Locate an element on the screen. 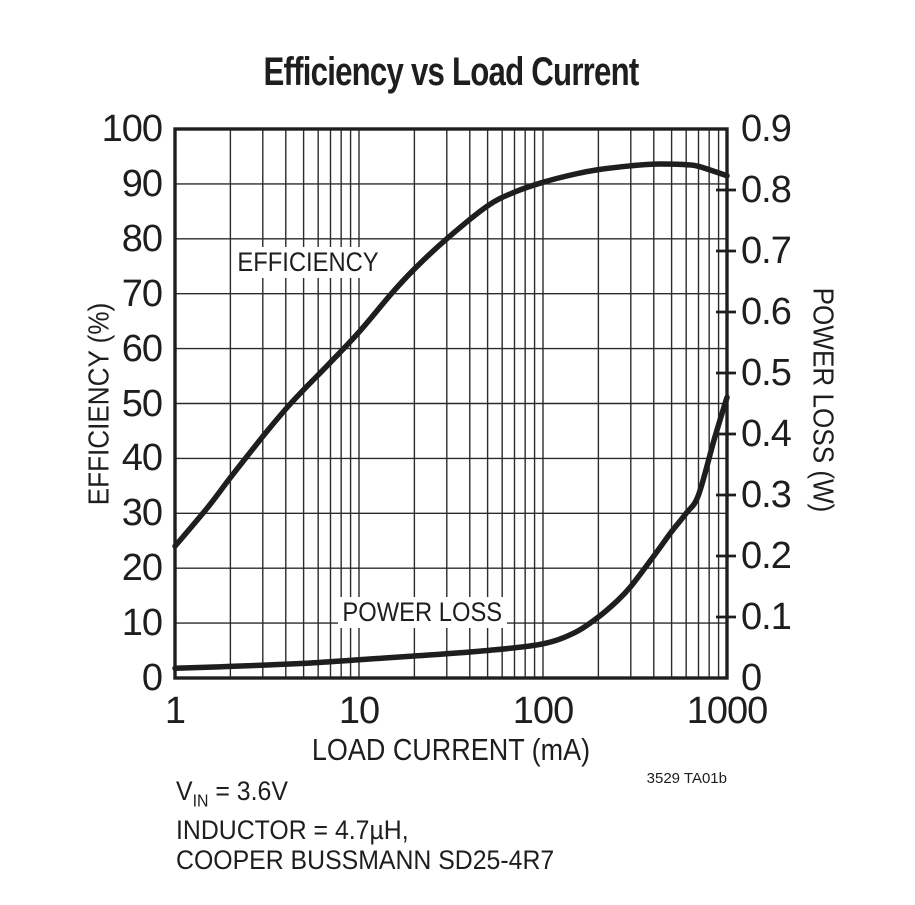 The width and height of the screenshot is (915, 905). left-axis-tick-label: 100 is located at coordinates (132, 129).